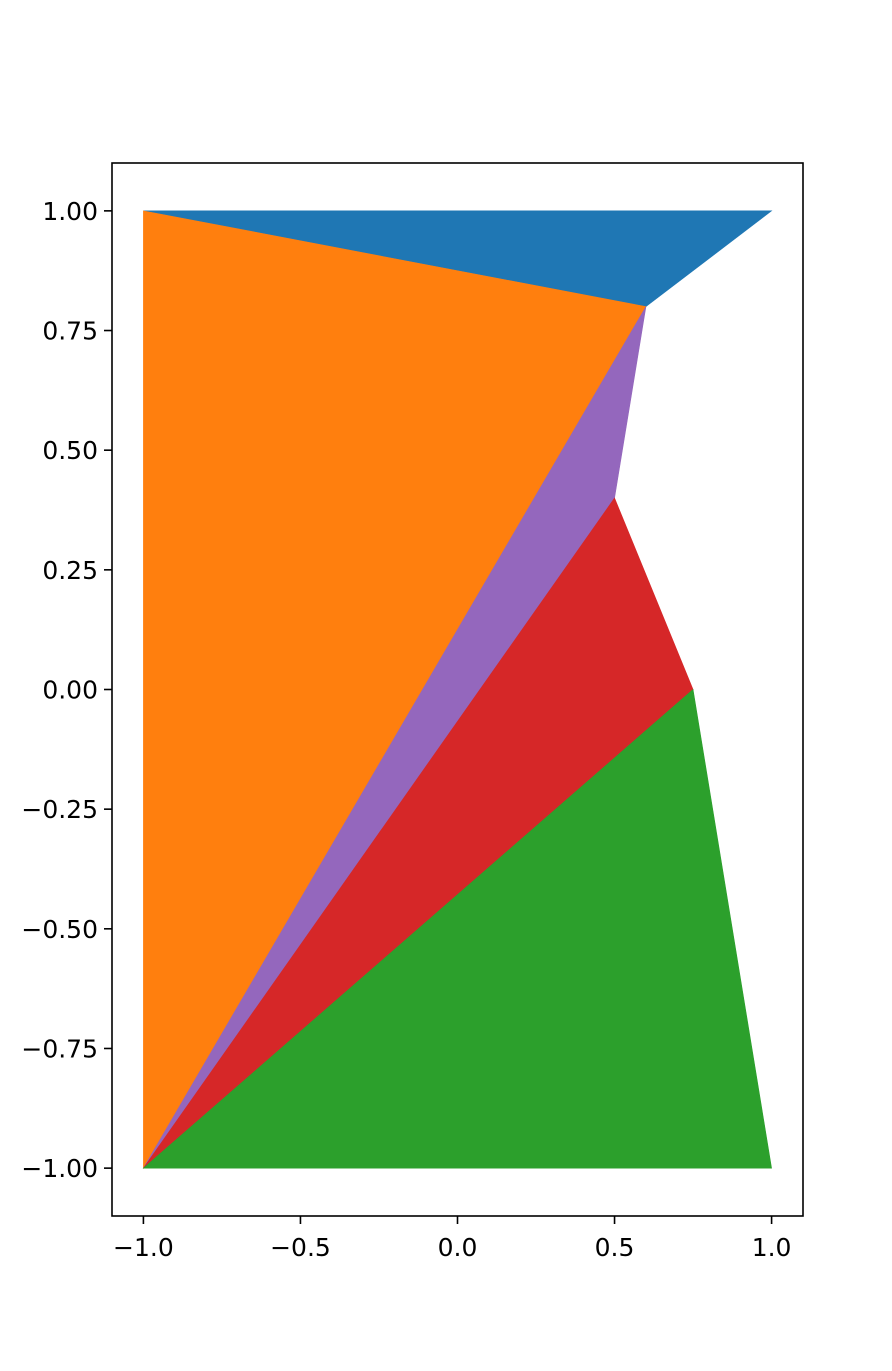 The width and height of the screenshot is (892, 1371). Describe the element at coordinates (772, 1247) in the screenshot. I see `x-tick-label: 1.0` at that location.